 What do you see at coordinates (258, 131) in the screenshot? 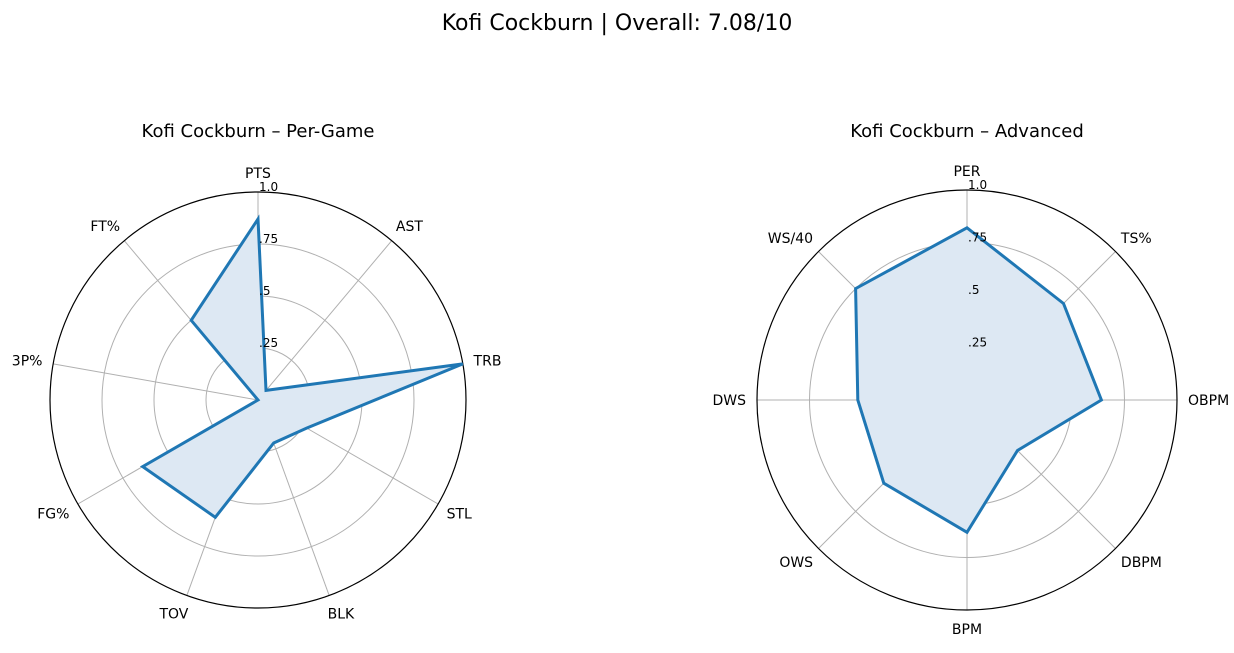
I see `chart-title: Kofi Cockburn – Per-Game` at bounding box center [258, 131].